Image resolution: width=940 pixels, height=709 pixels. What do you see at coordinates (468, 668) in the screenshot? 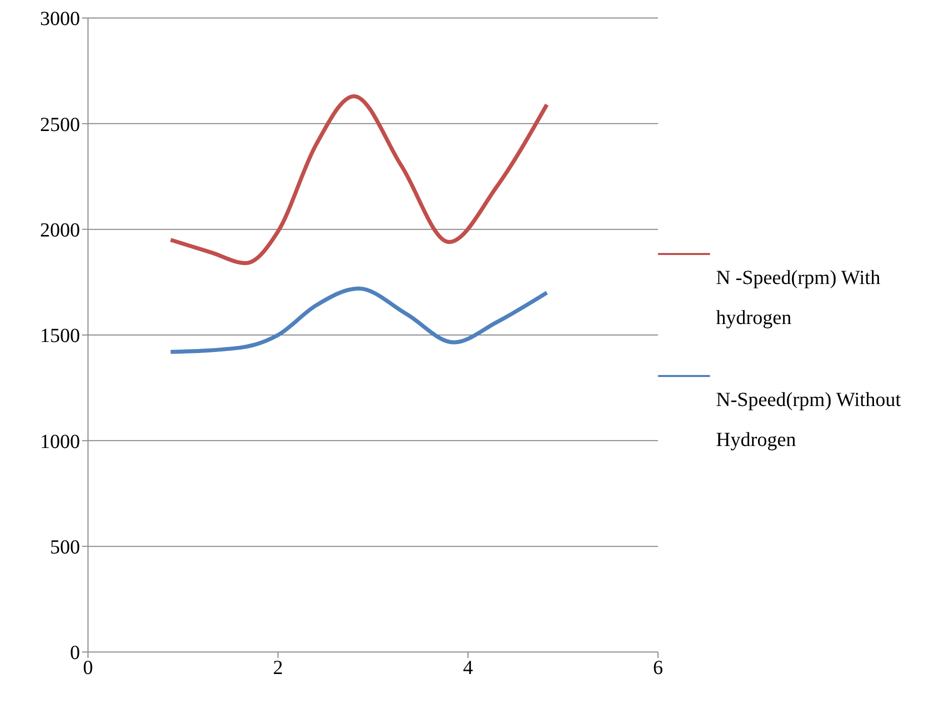
I see `x-tick-label: 4` at bounding box center [468, 668].